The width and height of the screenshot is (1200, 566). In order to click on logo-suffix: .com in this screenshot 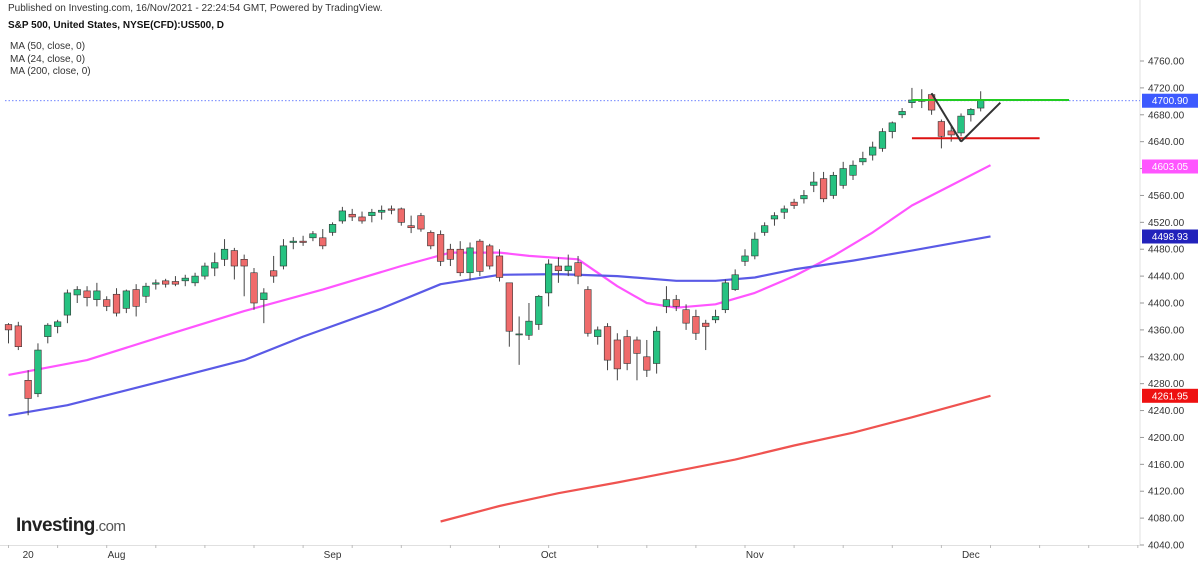, I will do `click(110, 526)`.